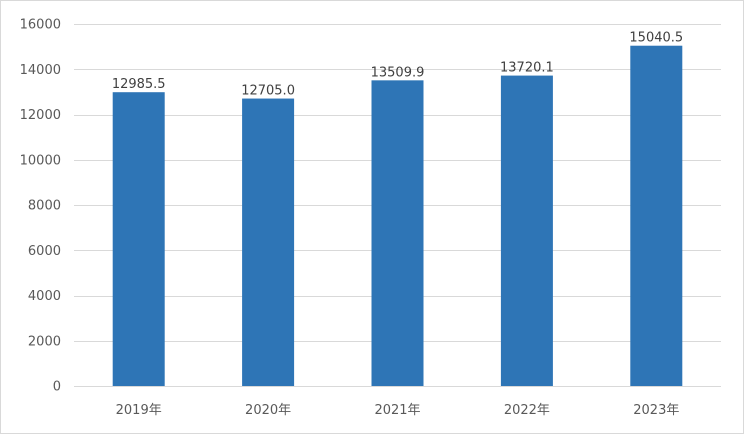 The width and height of the screenshot is (744, 435). I want to click on y-axis-ticks: 0 2000 4000 6000 8000 10000 12000 14000 16000, so click(40, 206).